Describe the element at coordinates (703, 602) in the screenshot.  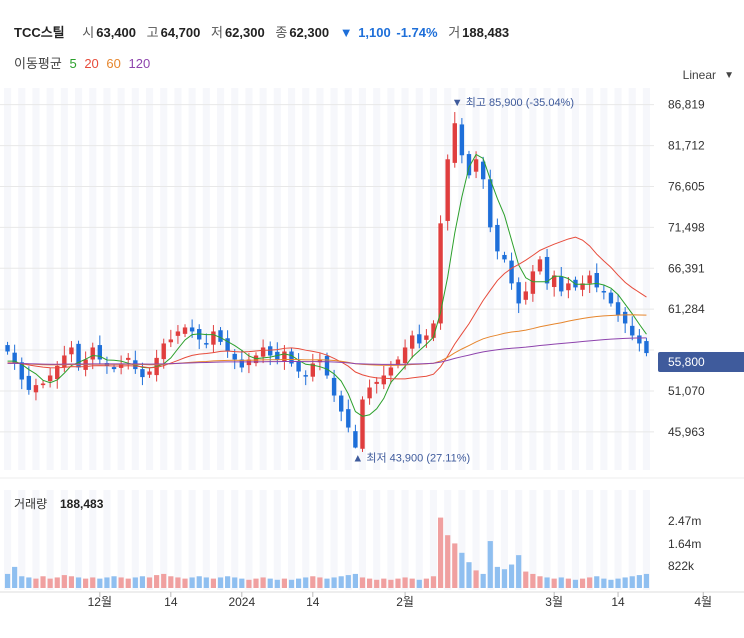
I see `x-tick-label: 4월` at that location.